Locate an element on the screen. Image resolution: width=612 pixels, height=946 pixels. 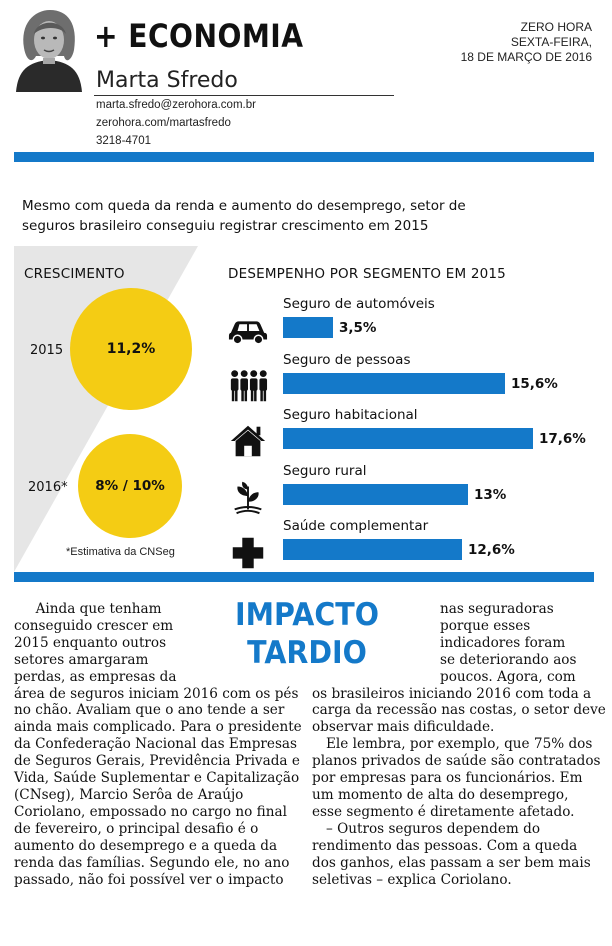
plant-icon is located at coordinates (248, 497).